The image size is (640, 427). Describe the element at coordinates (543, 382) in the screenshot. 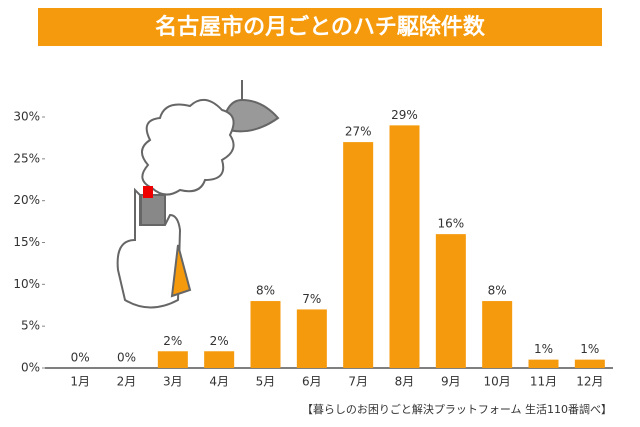

I see `x-tick-label: 11月` at that location.